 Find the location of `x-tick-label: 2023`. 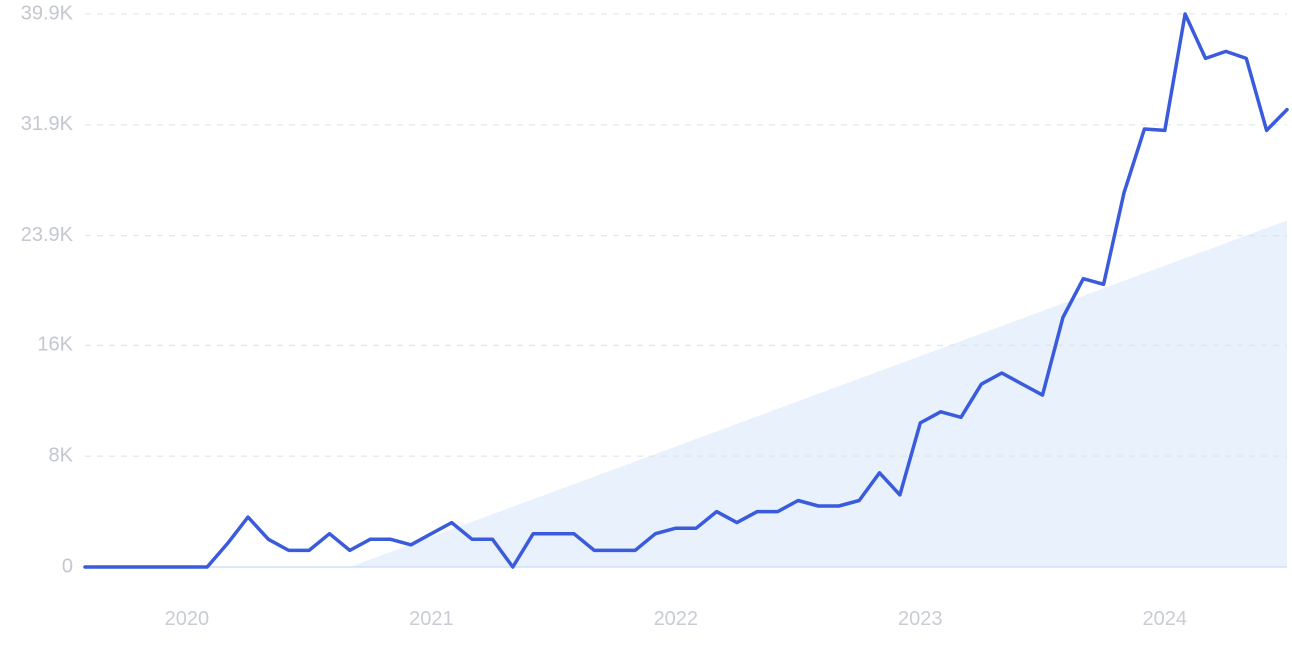

x-tick-label: 2023 is located at coordinates (920, 619).